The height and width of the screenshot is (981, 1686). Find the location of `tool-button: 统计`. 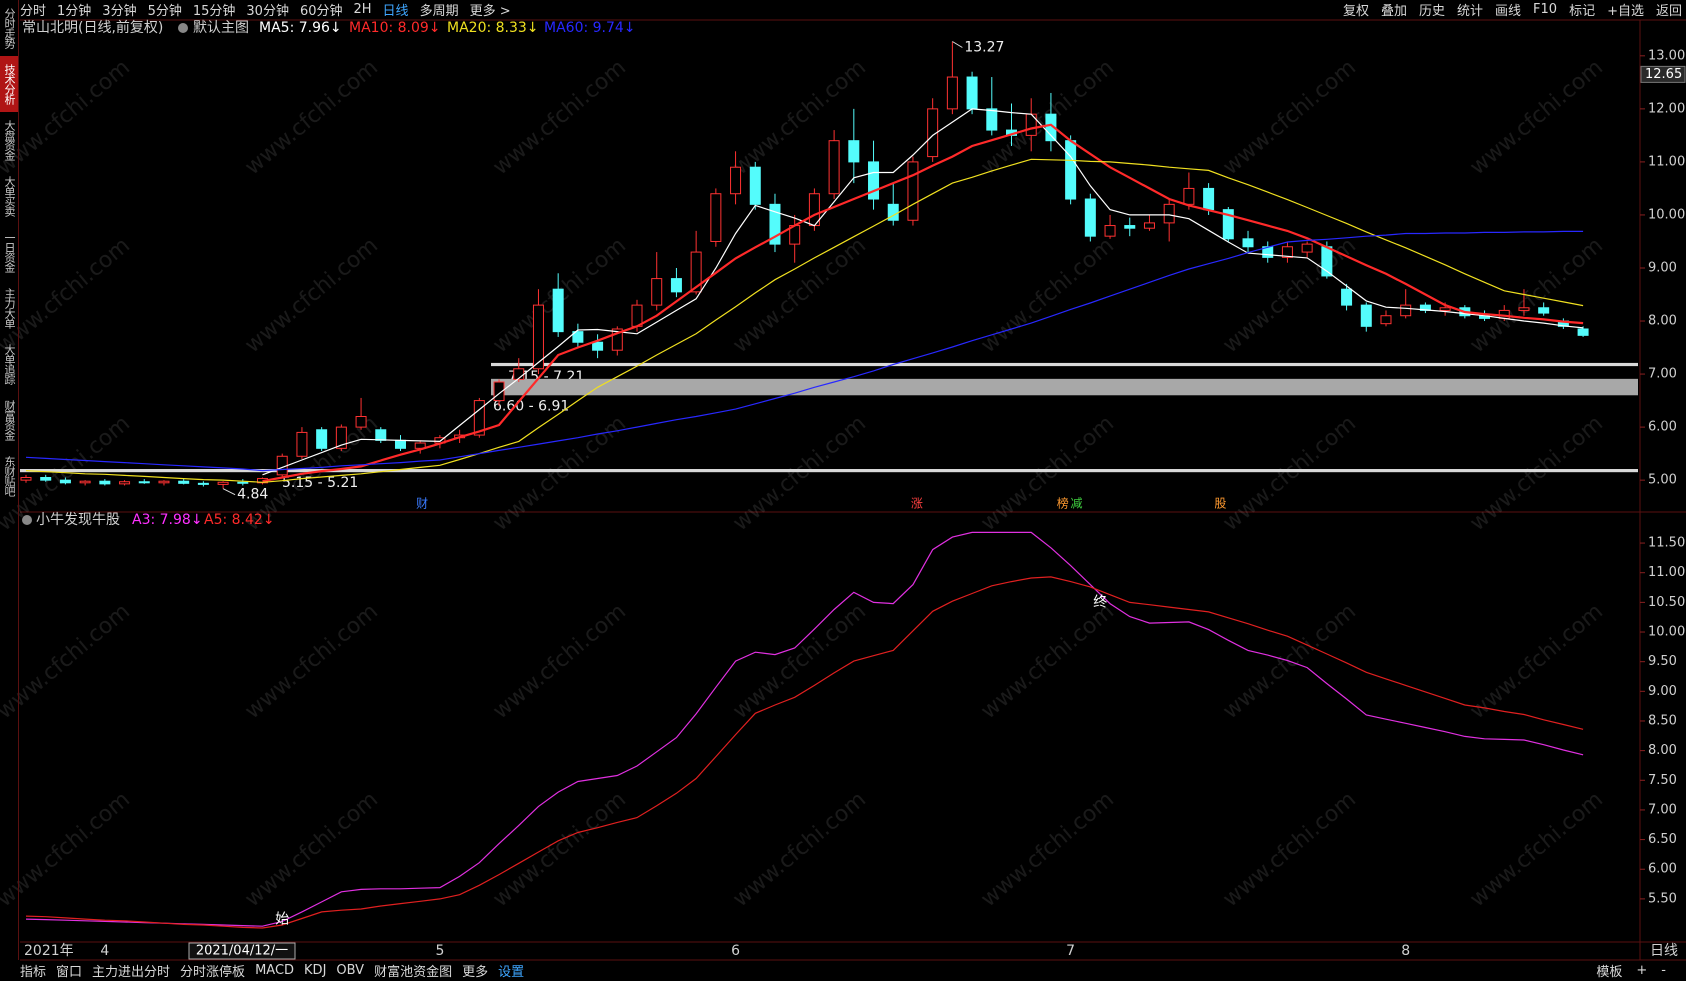

tool-button: 统计 is located at coordinates (1470, 11).